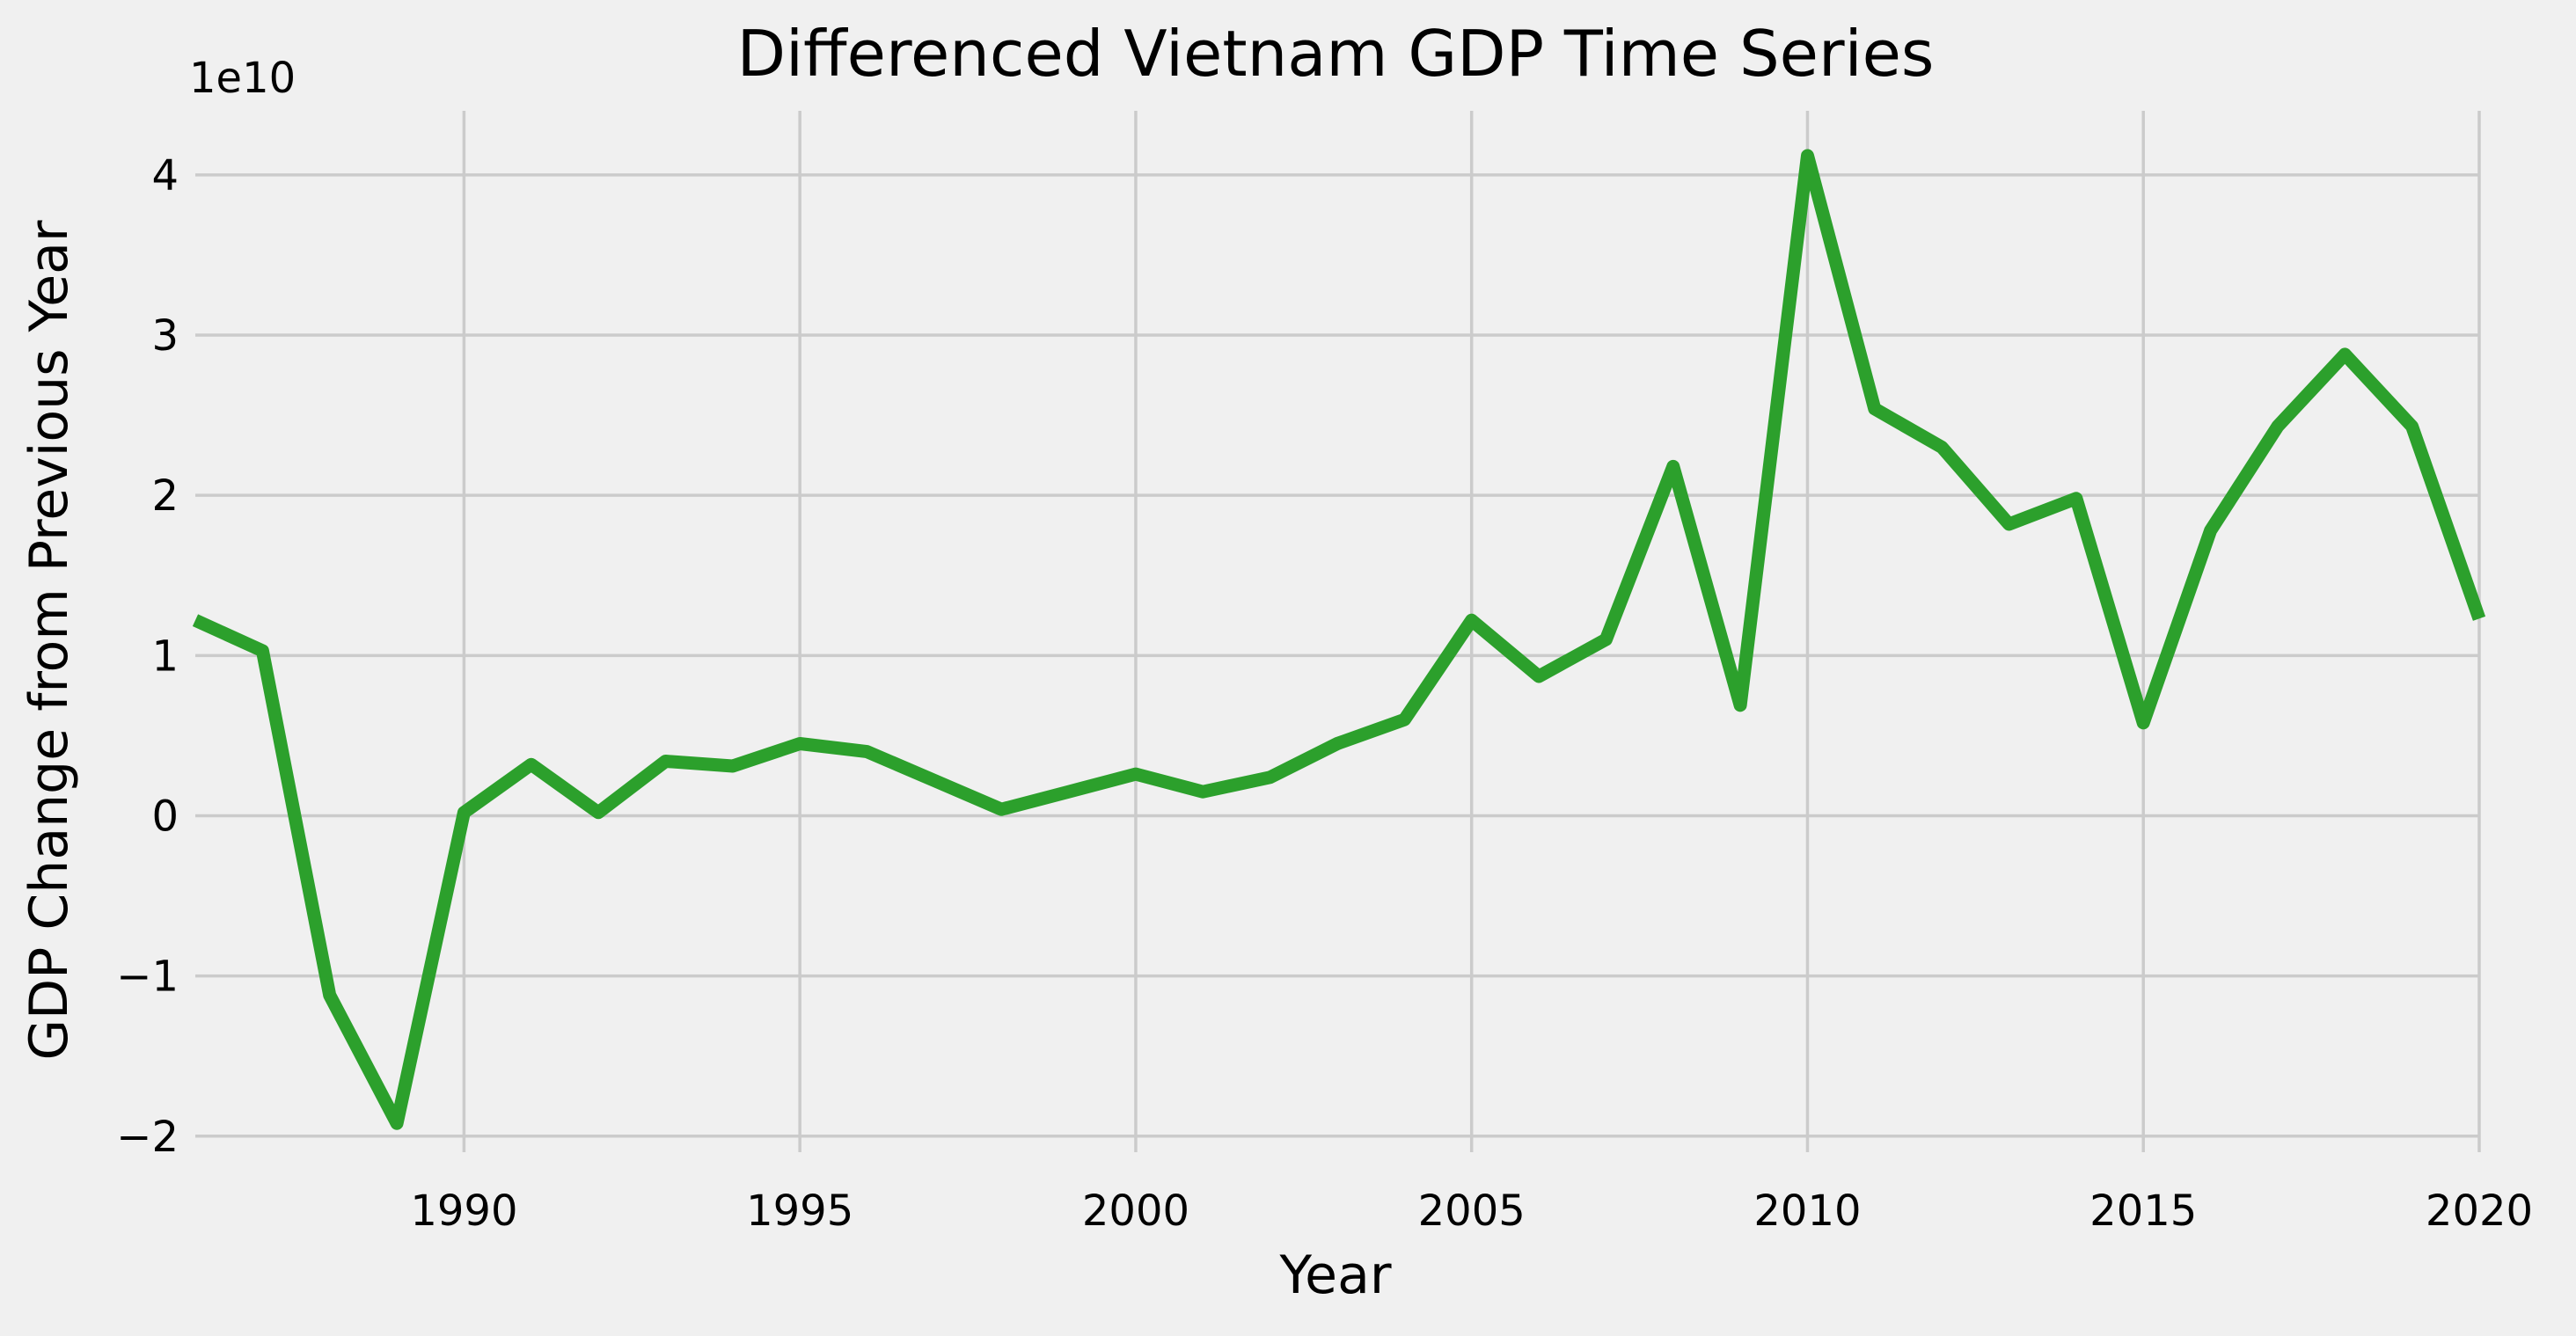 The width and height of the screenshot is (2576, 1336). Describe the element at coordinates (242, 78) in the screenshot. I see `y-axis-offset-label: 1e10` at that location.